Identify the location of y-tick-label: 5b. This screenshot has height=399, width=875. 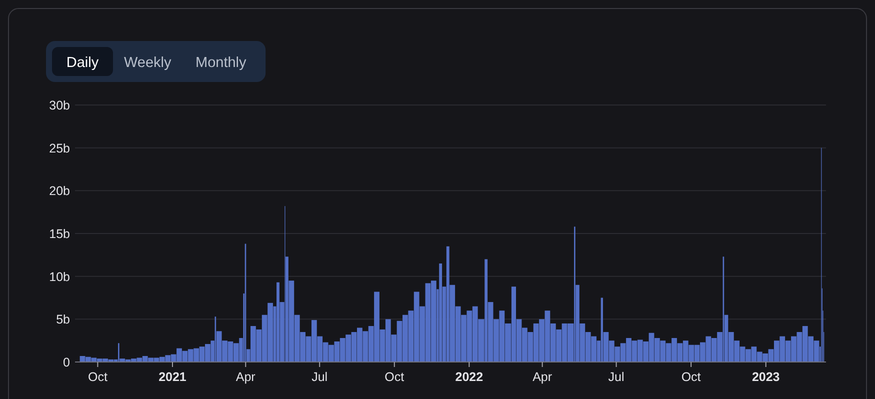
(63, 319).